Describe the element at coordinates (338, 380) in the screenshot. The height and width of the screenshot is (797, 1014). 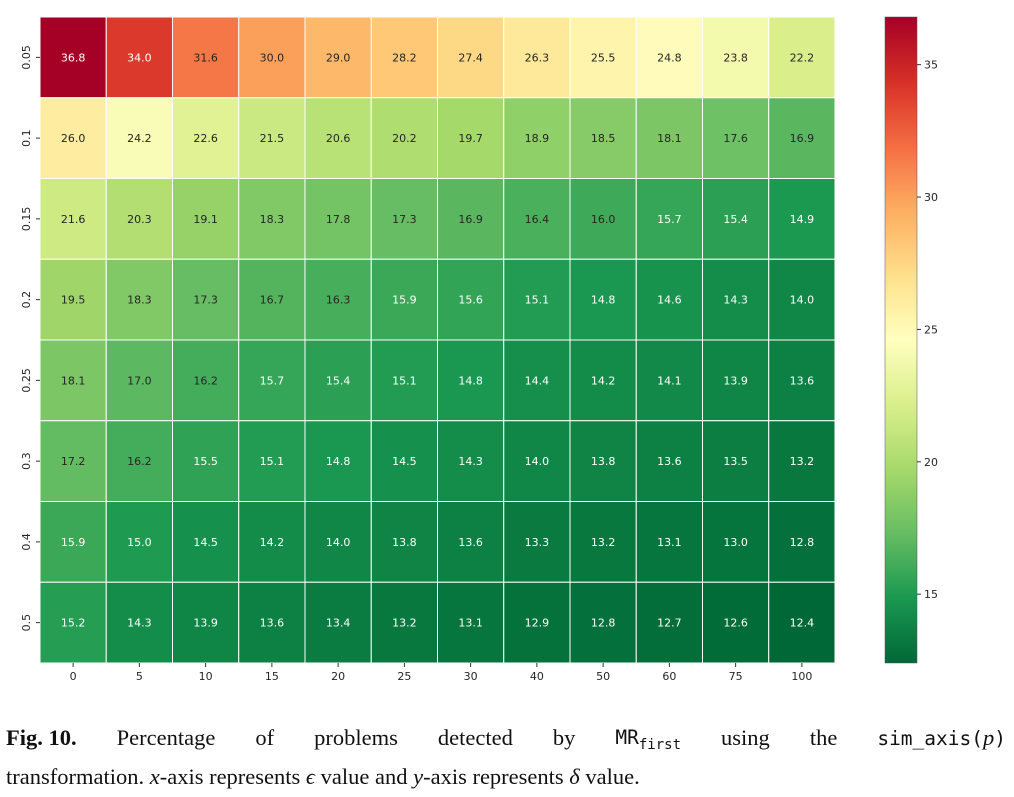
I see `cell-value-label: 15.4` at that location.